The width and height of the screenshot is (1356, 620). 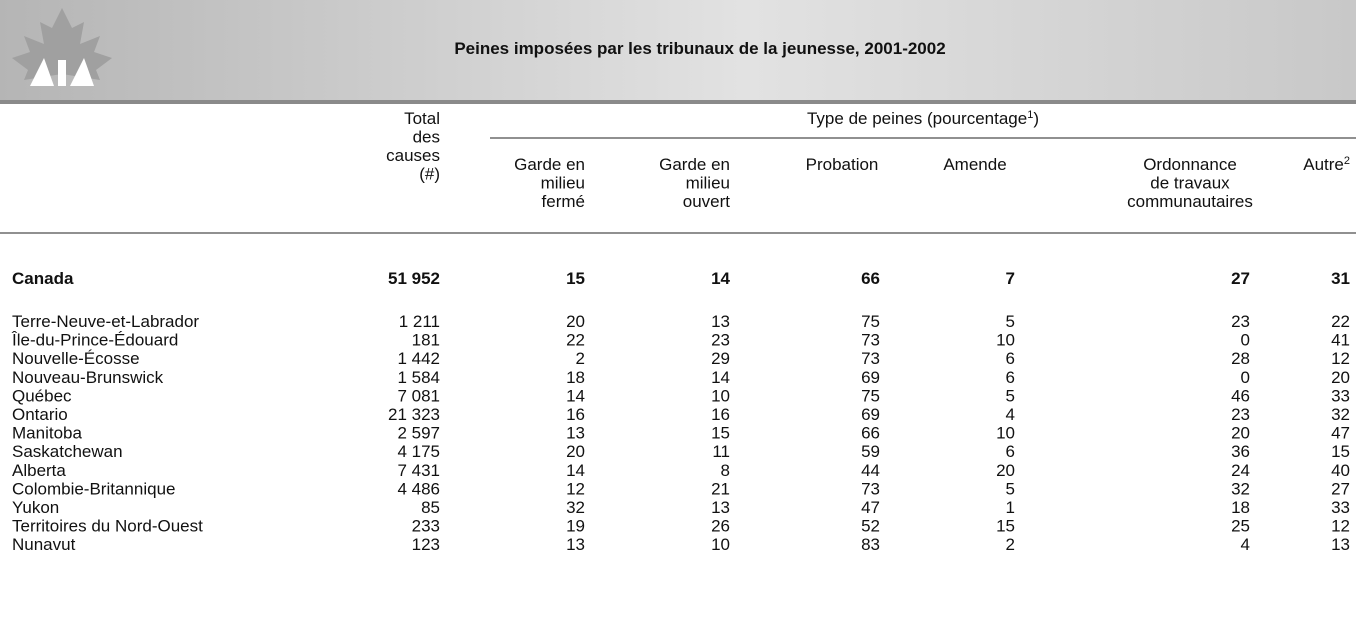 I want to click on cell: 18, so click(x=575, y=377).